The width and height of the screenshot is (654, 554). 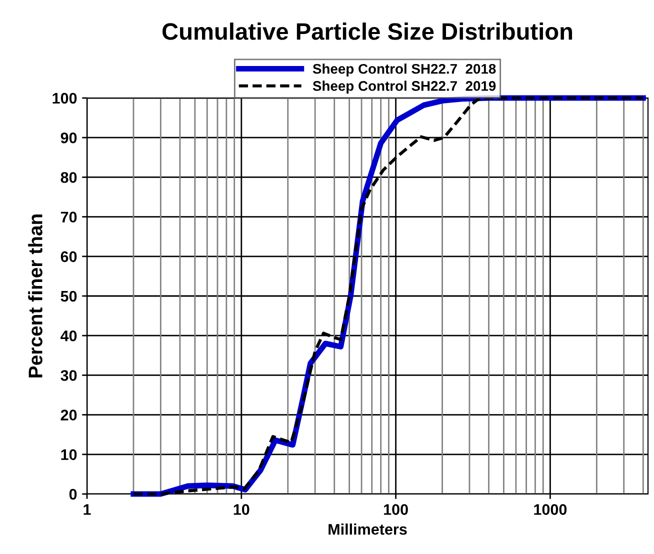 What do you see at coordinates (68, 415) in the screenshot?
I see `y-tick-label: 20` at bounding box center [68, 415].